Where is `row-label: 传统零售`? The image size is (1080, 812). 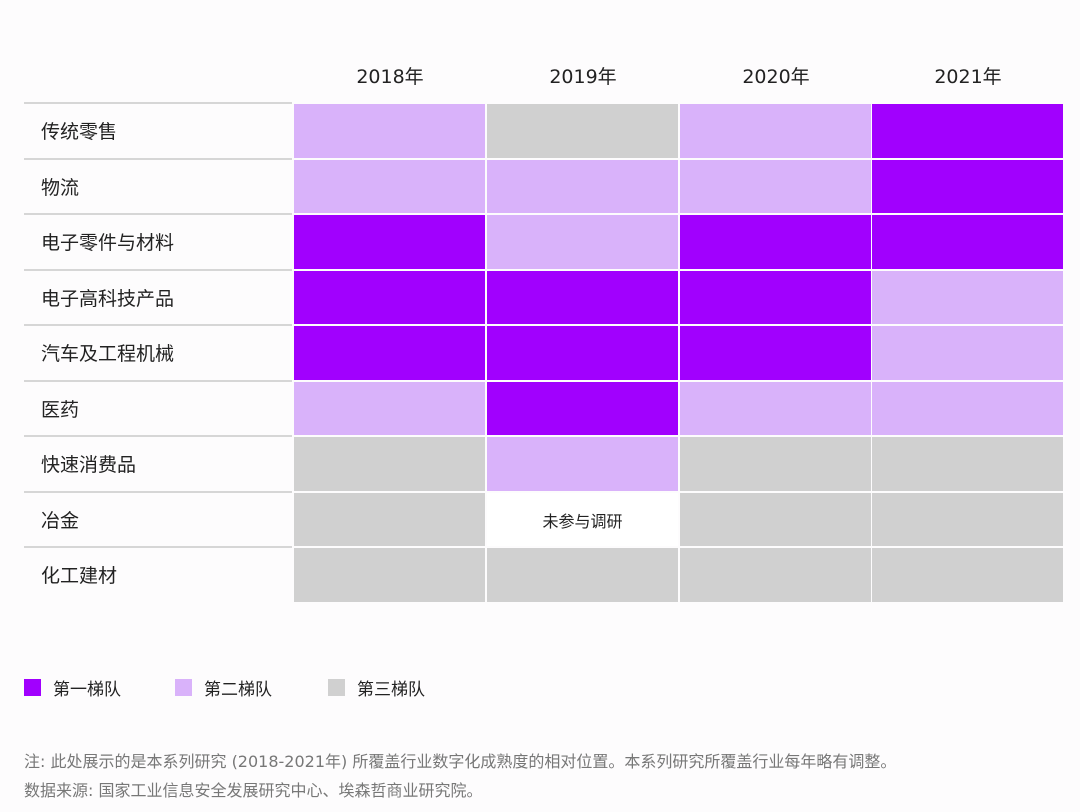 row-label: 传统零售 is located at coordinates (158, 129).